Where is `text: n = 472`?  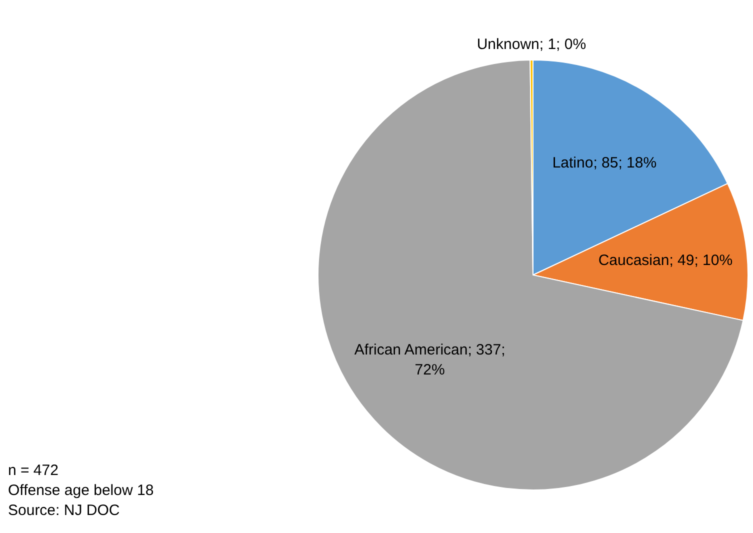 text: n = 472 is located at coordinates (34, 471).